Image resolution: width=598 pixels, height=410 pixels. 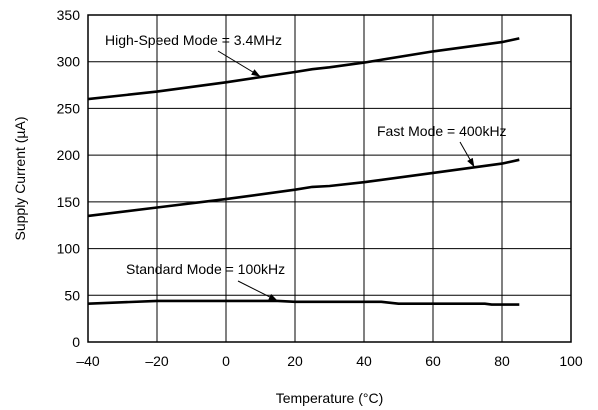 I want to click on y-axis-label: Supply Current (µA), so click(x=20, y=179).